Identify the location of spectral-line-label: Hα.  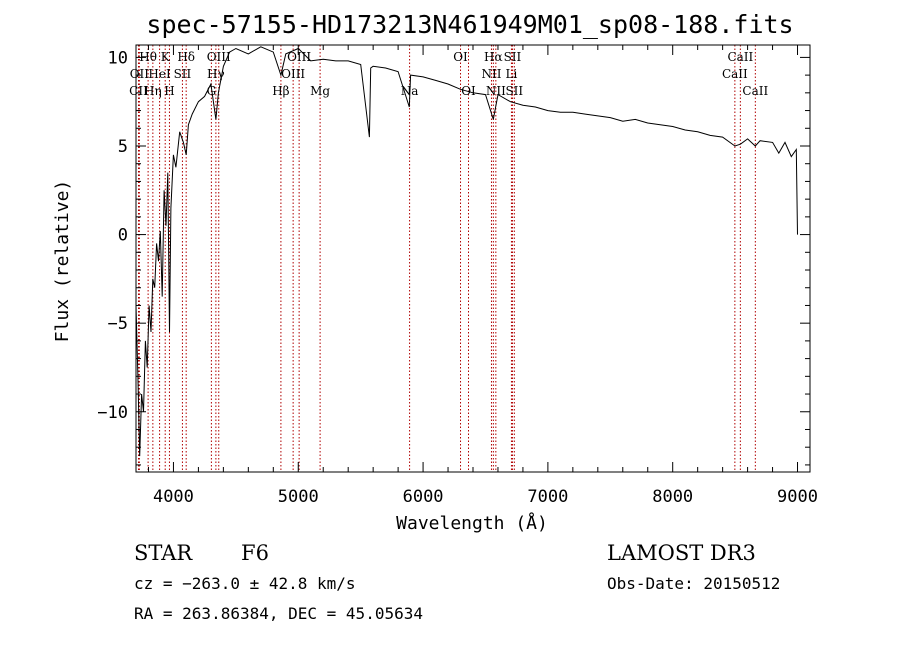
(493, 57).